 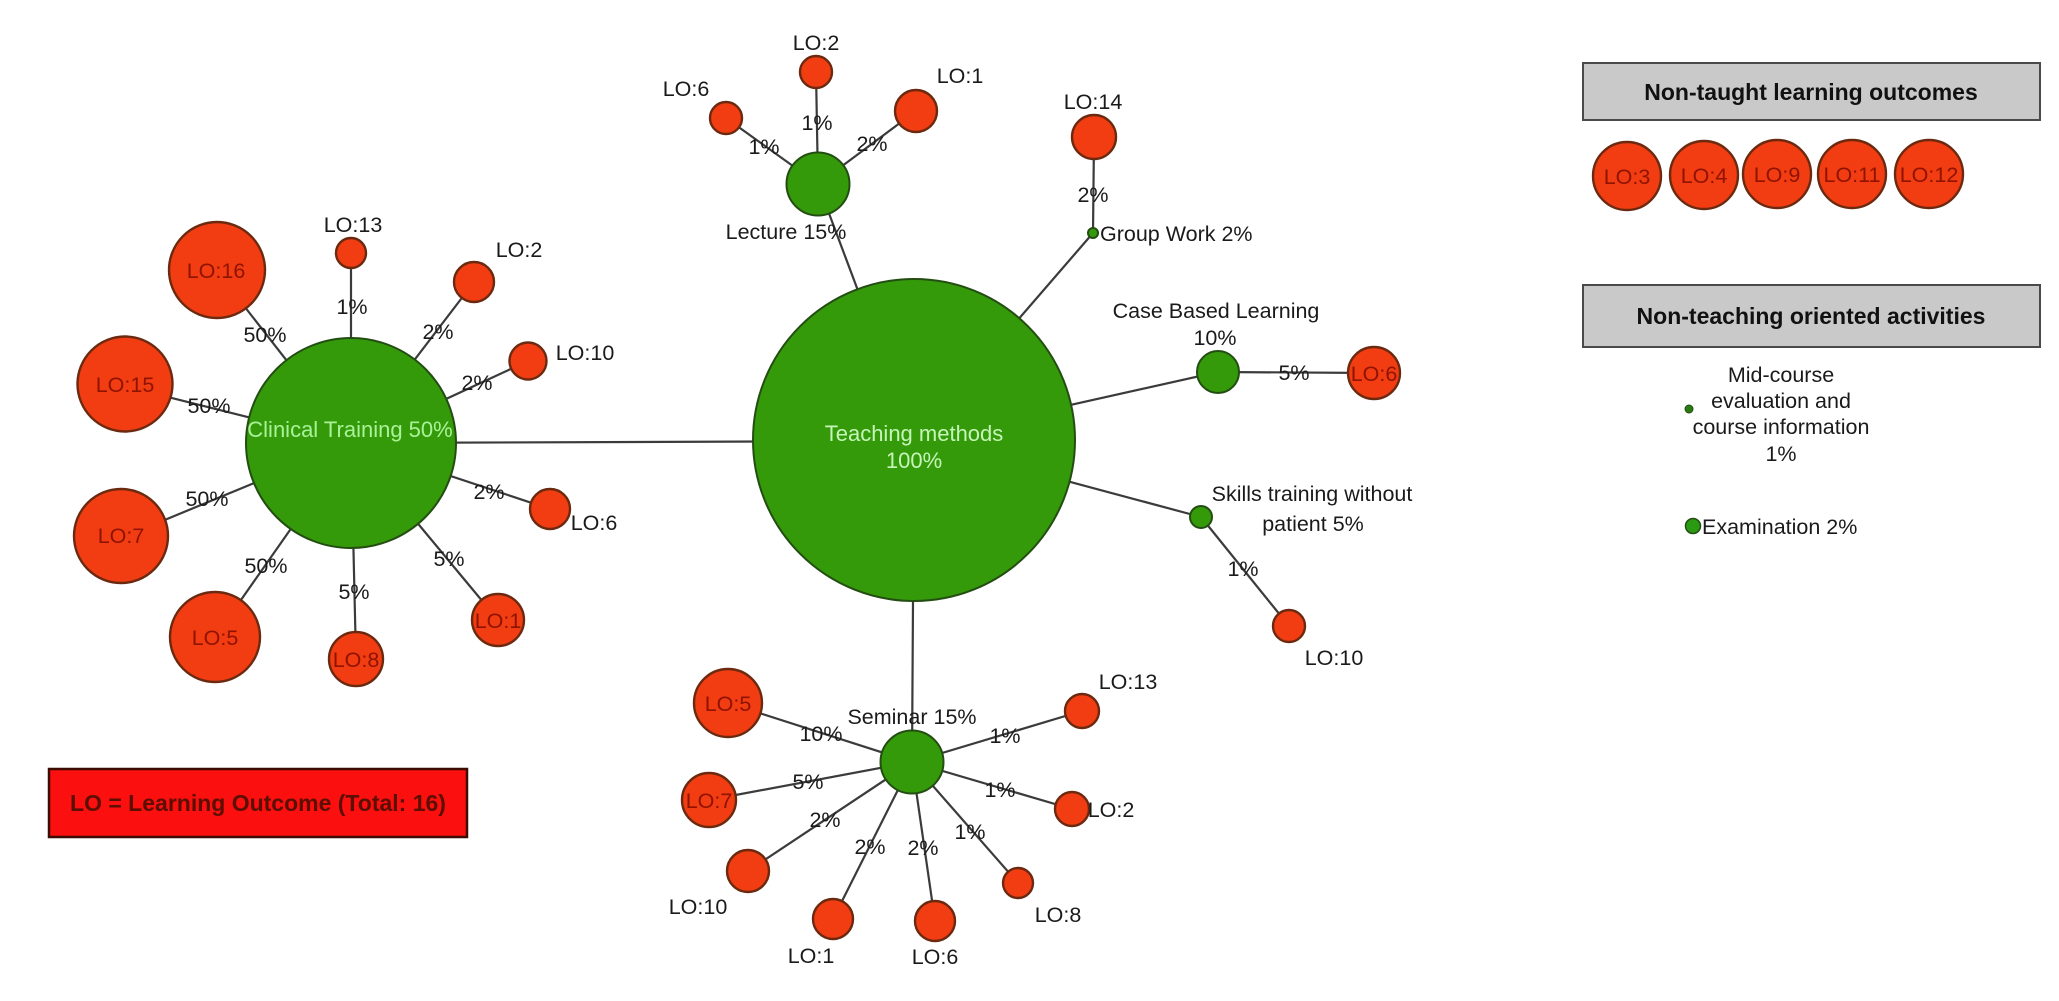 What do you see at coordinates (1093, 102) in the screenshot?
I see `svg-text: LO:14` at bounding box center [1093, 102].